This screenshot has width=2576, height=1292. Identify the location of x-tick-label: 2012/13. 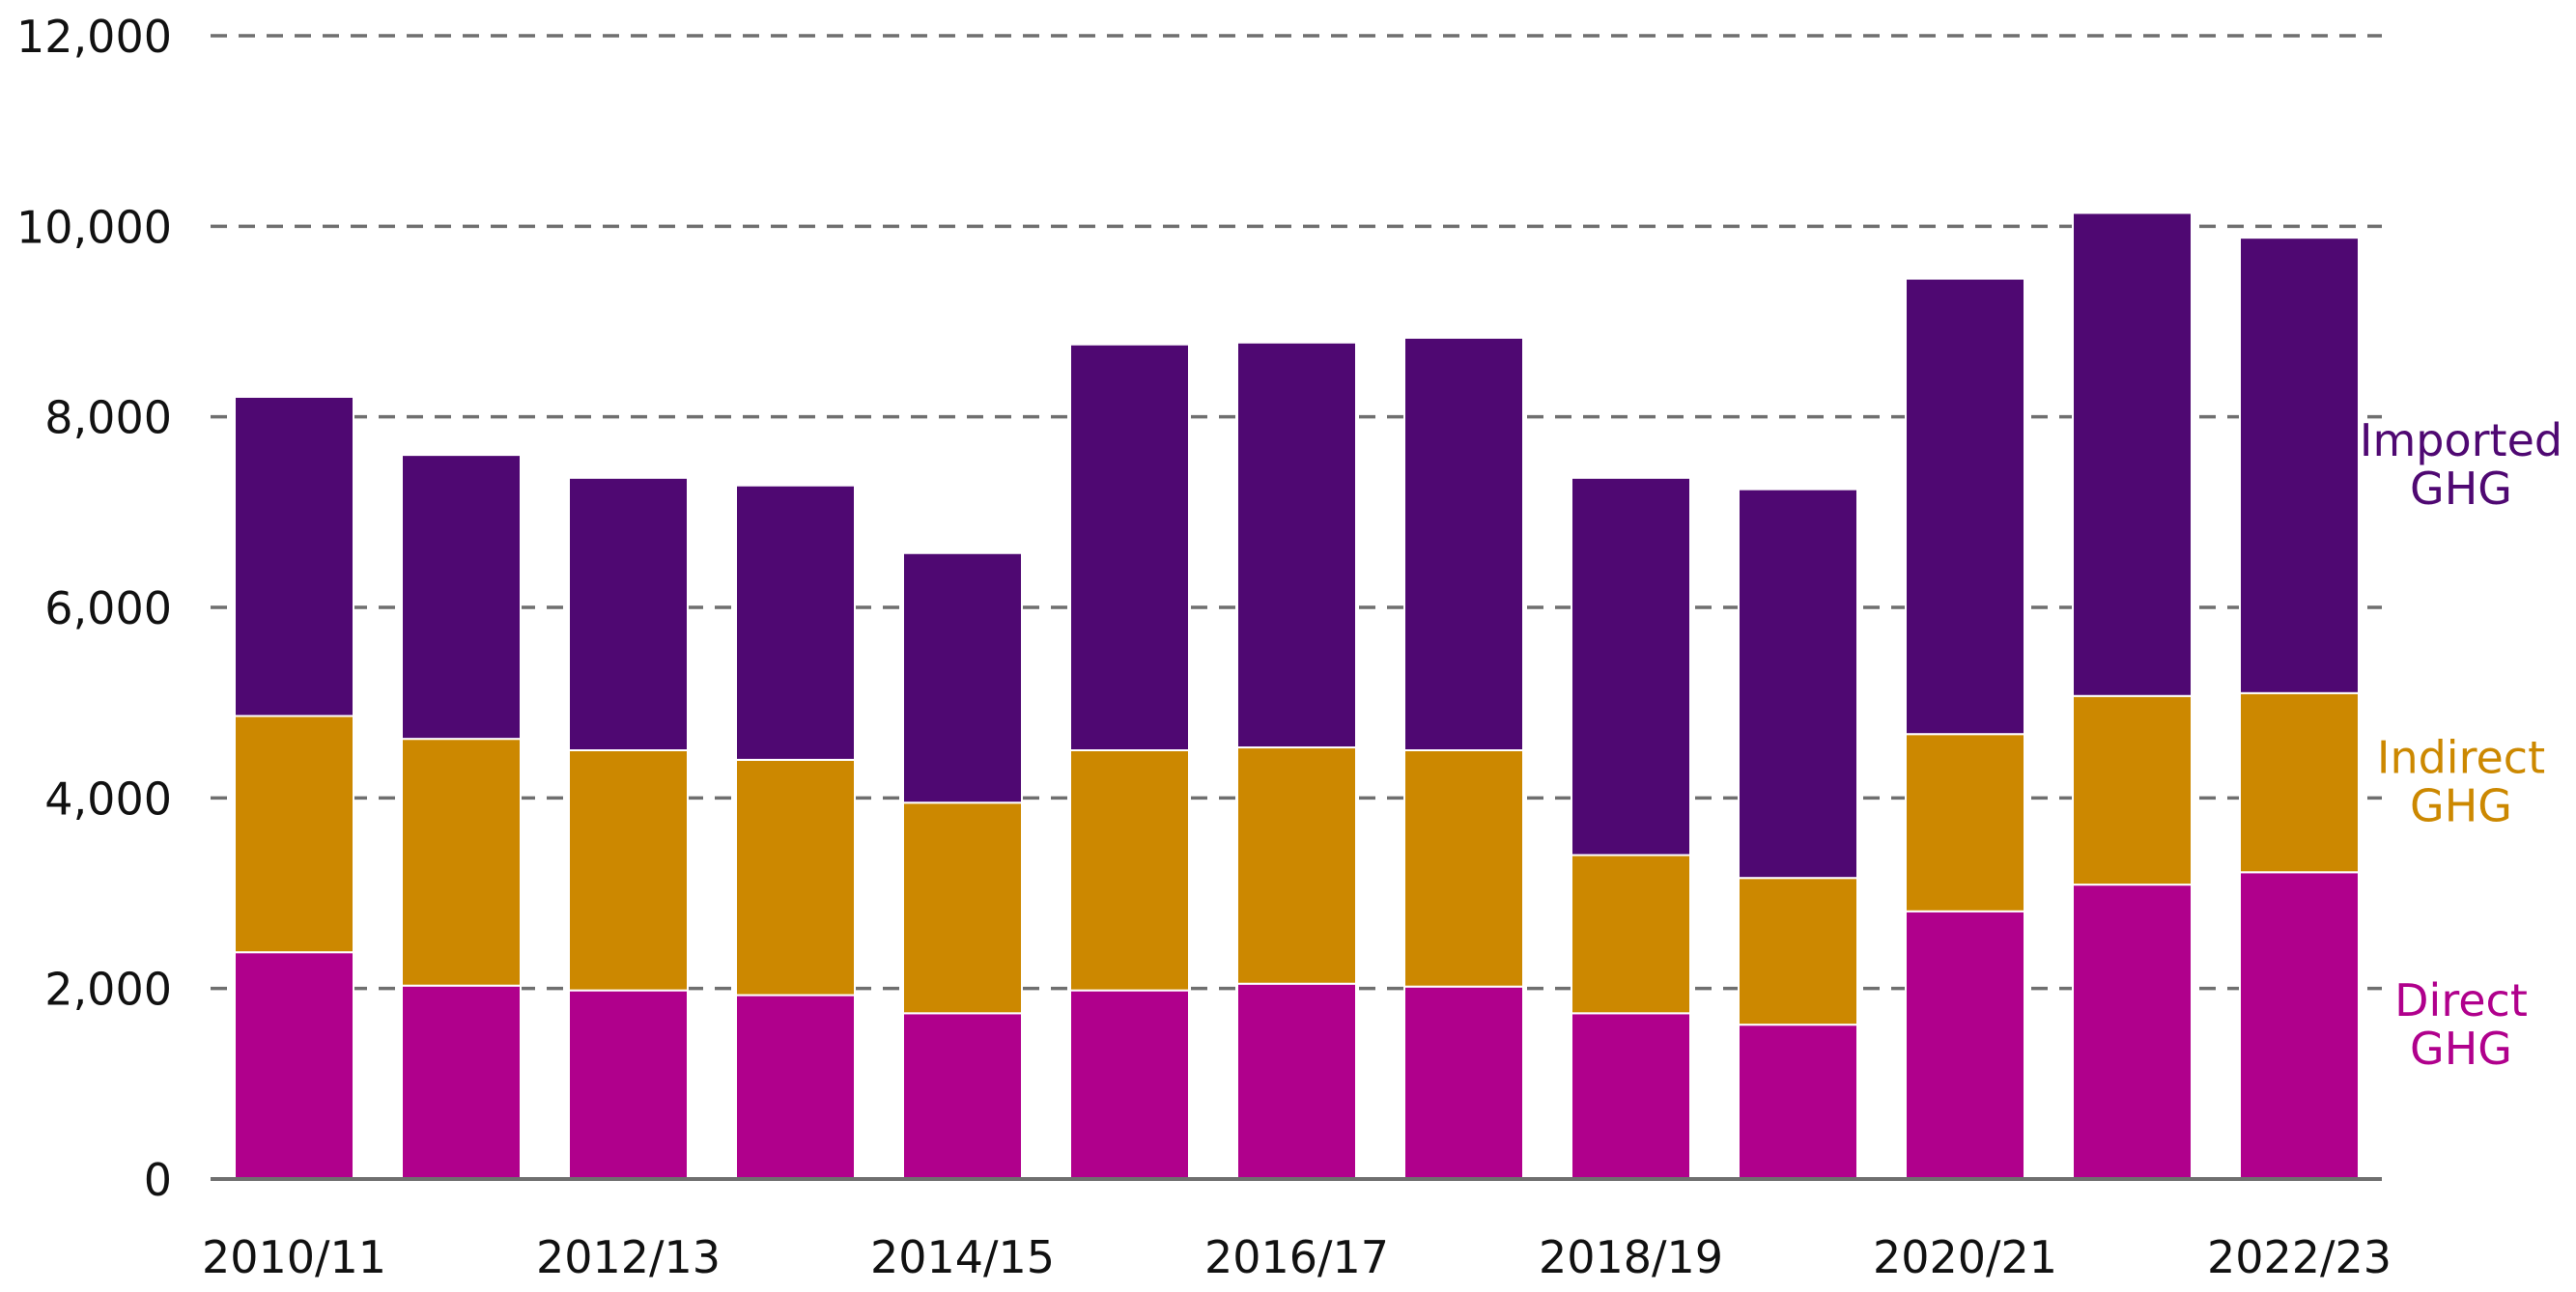
(628, 1257).